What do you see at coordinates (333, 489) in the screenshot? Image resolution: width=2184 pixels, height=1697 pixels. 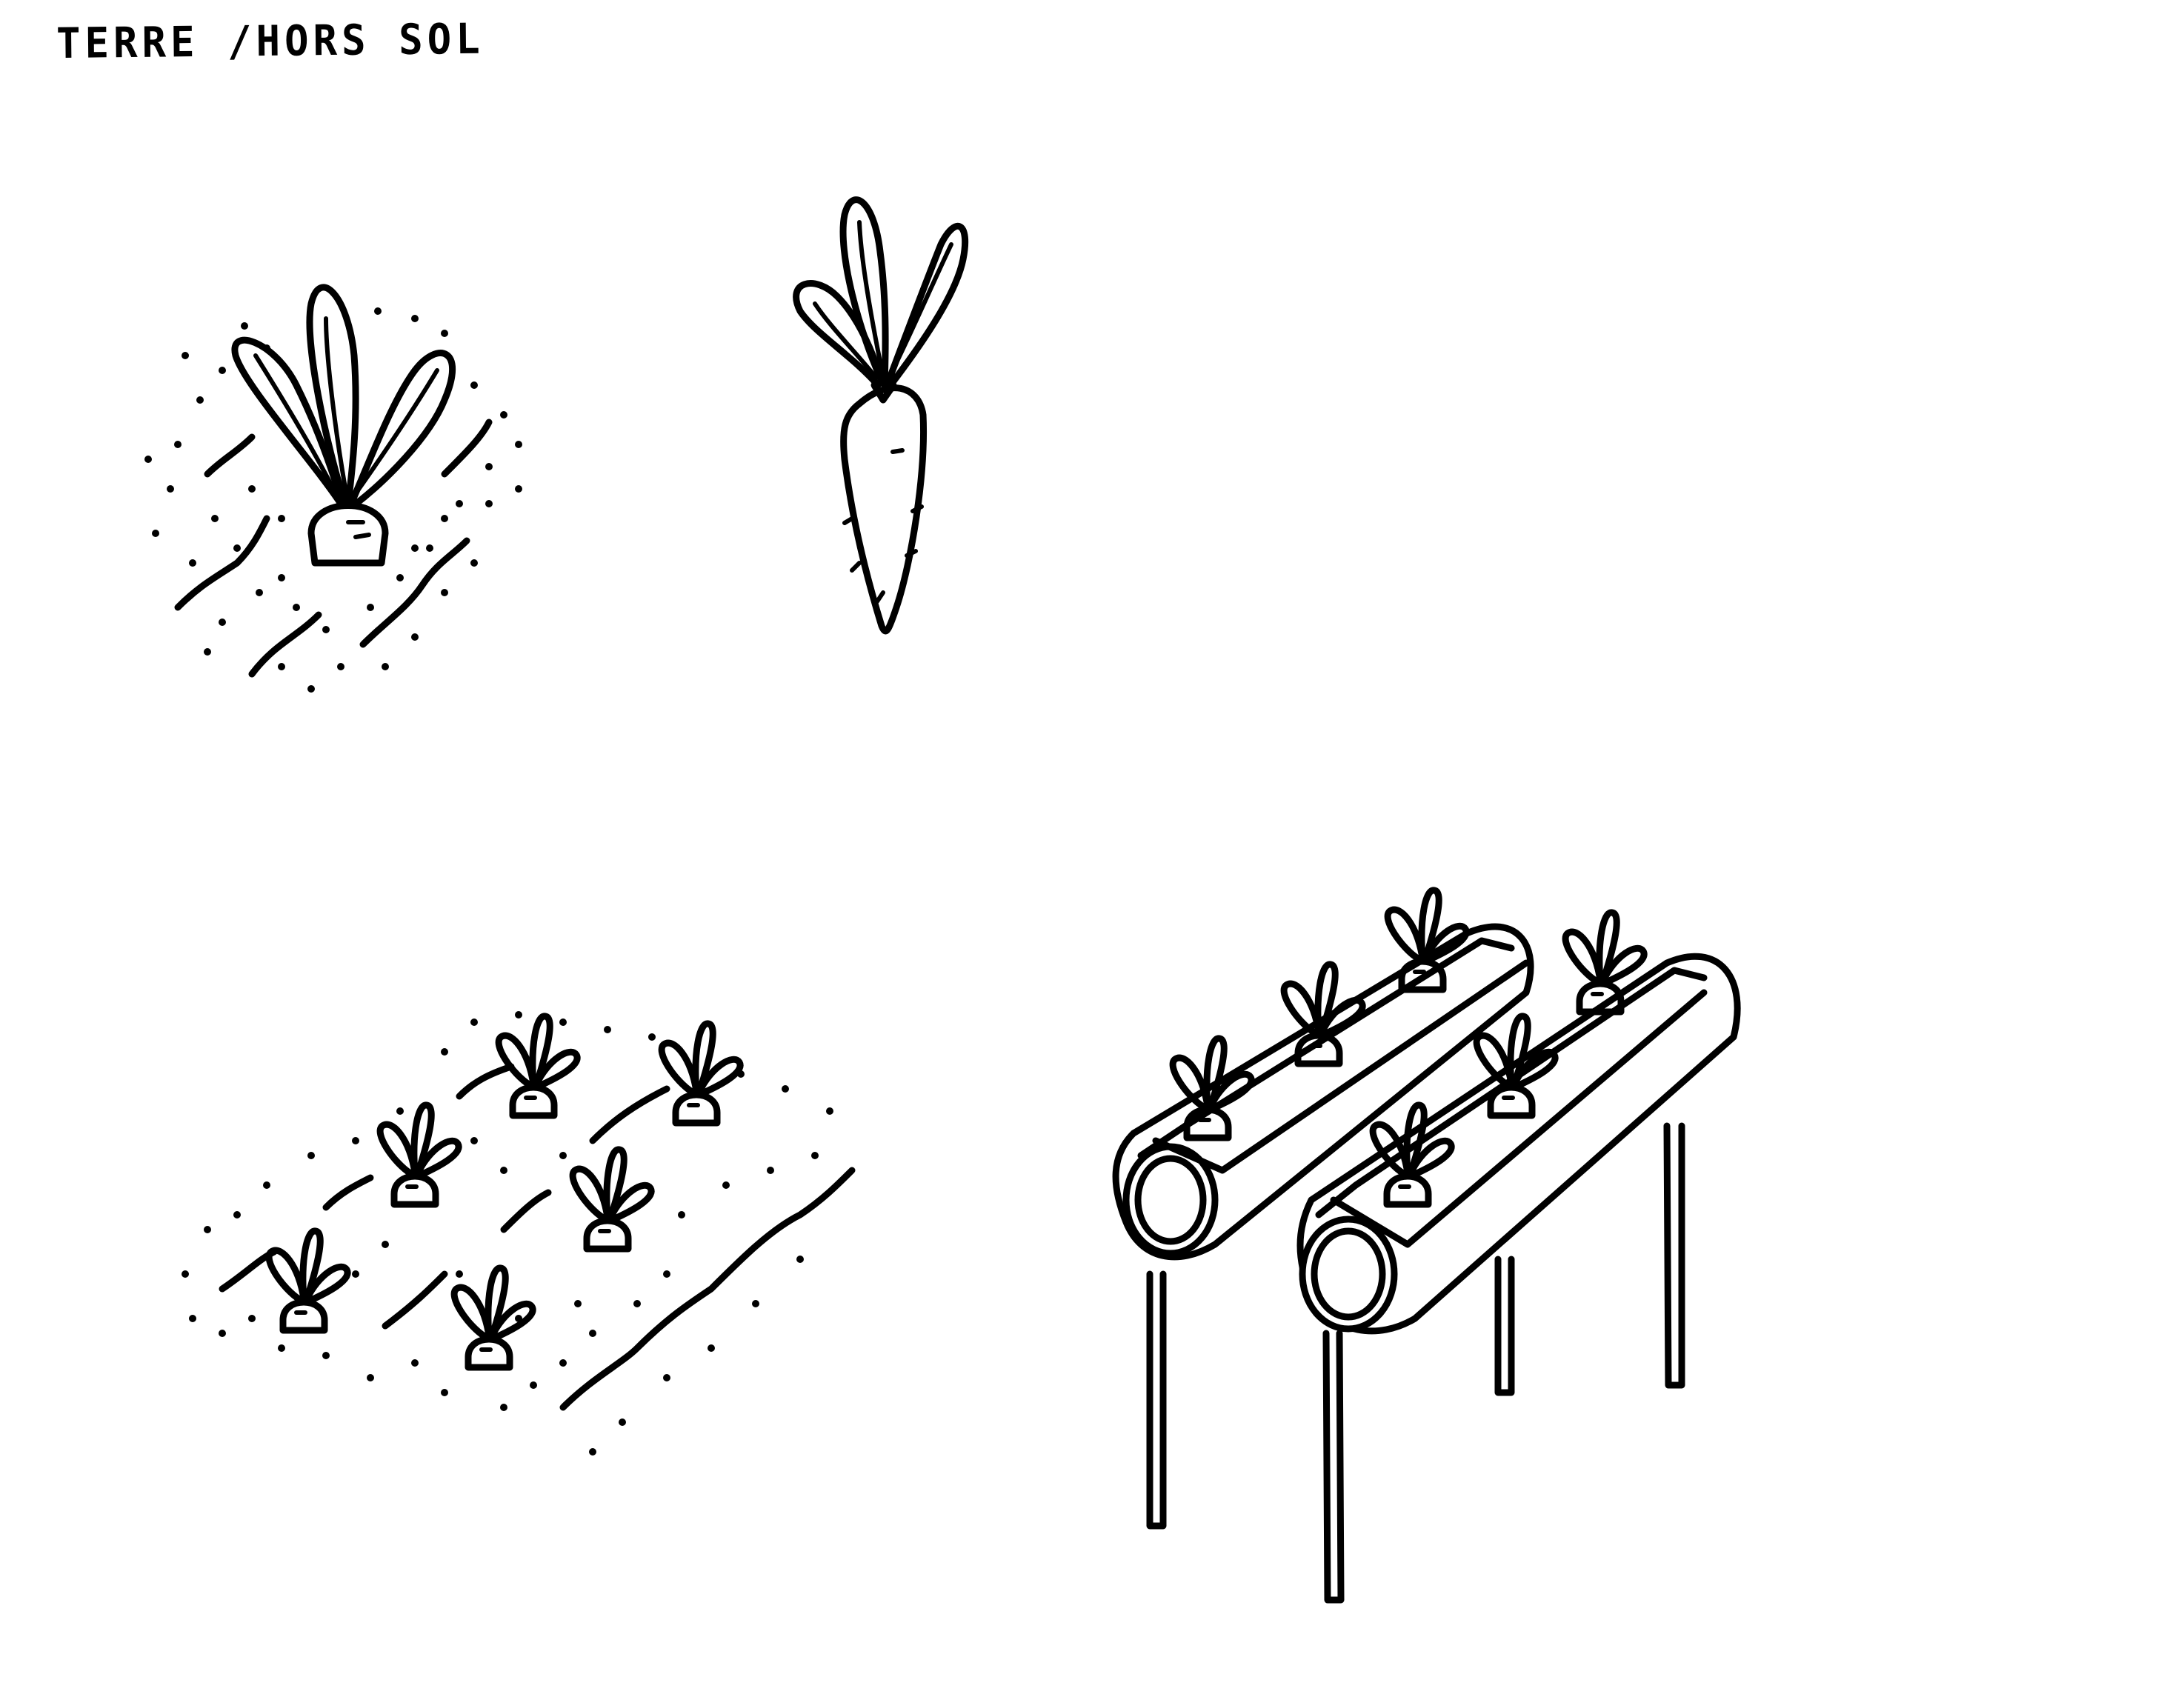 I see `single-carrot-in-soil` at bounding box center [333, 489].